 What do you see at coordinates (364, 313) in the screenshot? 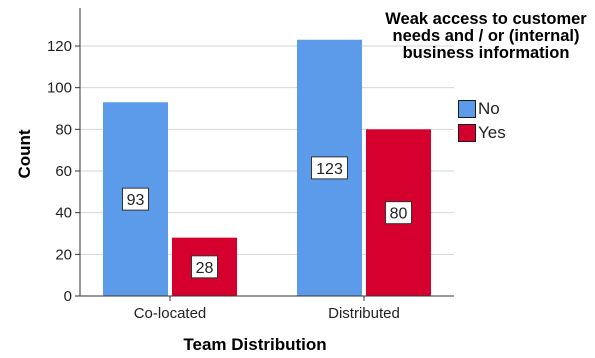
I see `x-tick-label: Distributed` at bounding box center [364, 313].